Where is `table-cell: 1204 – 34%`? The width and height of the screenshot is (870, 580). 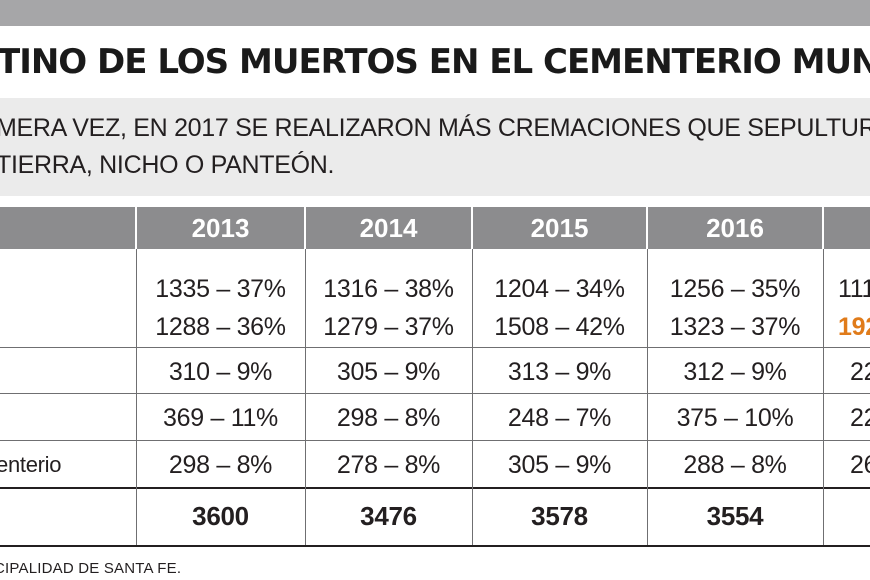 table-cell: 1204 – 34% is located at coordinates (559, 288).